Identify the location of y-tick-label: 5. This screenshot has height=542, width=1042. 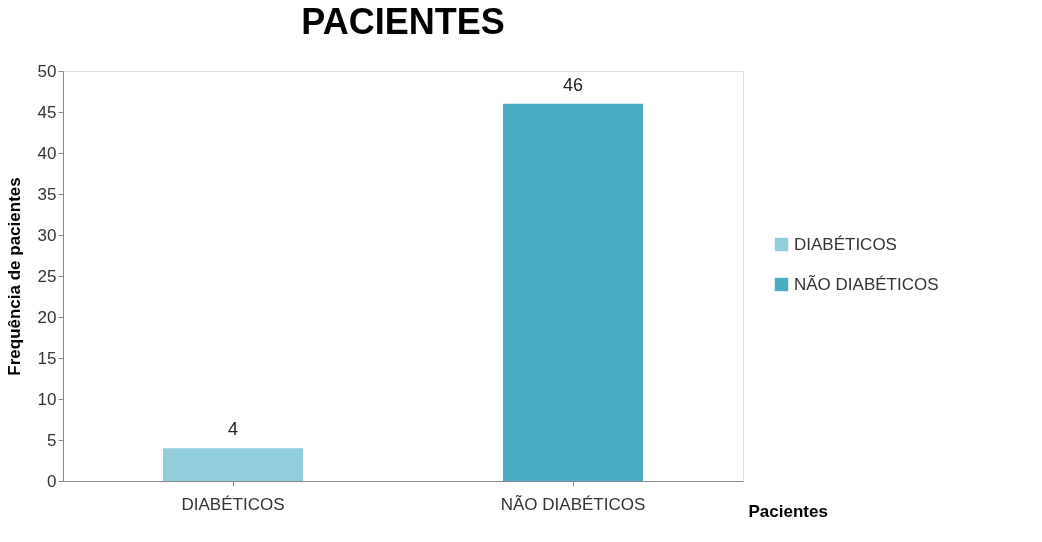
(52, 440).